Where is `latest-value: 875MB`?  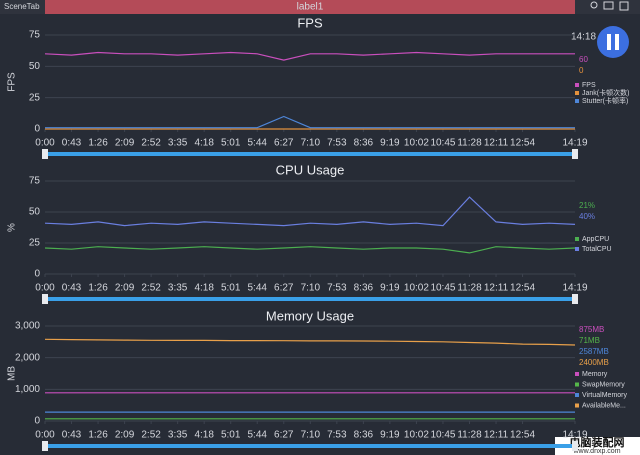
latest-value: 875MB is located at coordinates (591, 329).